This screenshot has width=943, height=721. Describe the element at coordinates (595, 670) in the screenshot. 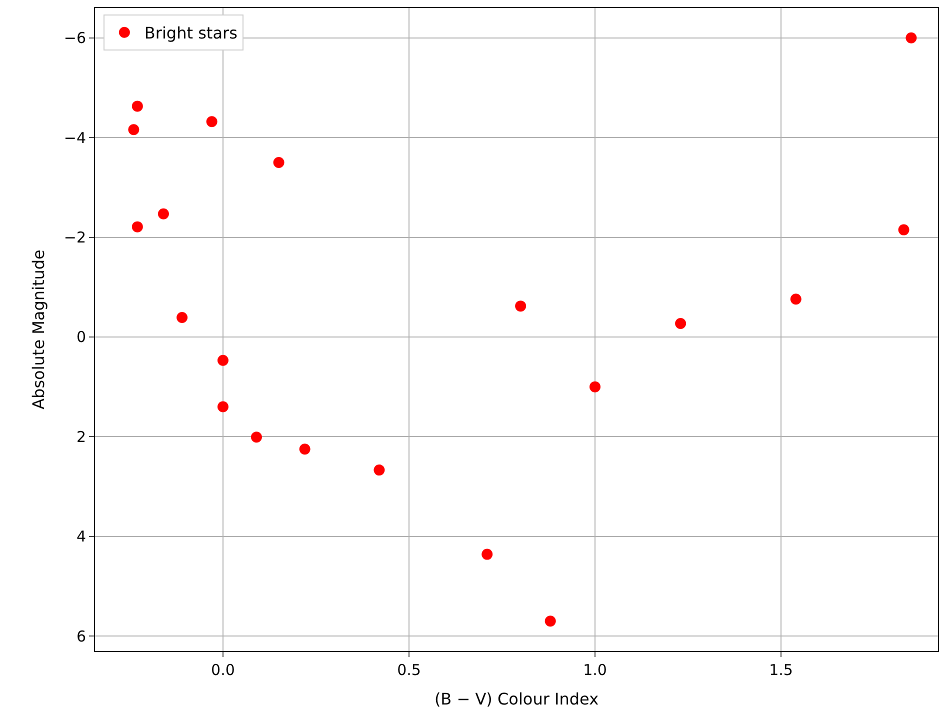

I see `x-tick-label: 1.0` at that location.